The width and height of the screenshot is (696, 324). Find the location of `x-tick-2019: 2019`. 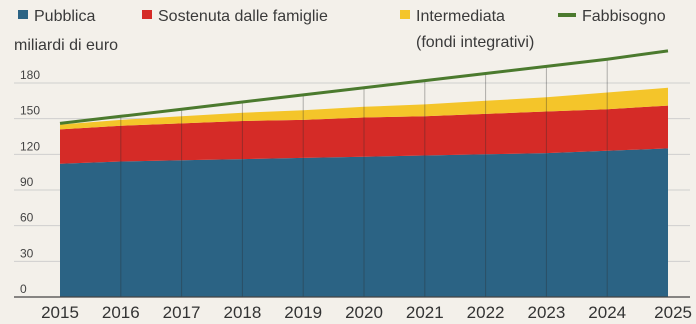

x-tick-2019: 2019 is located at coordinates (303, 312).